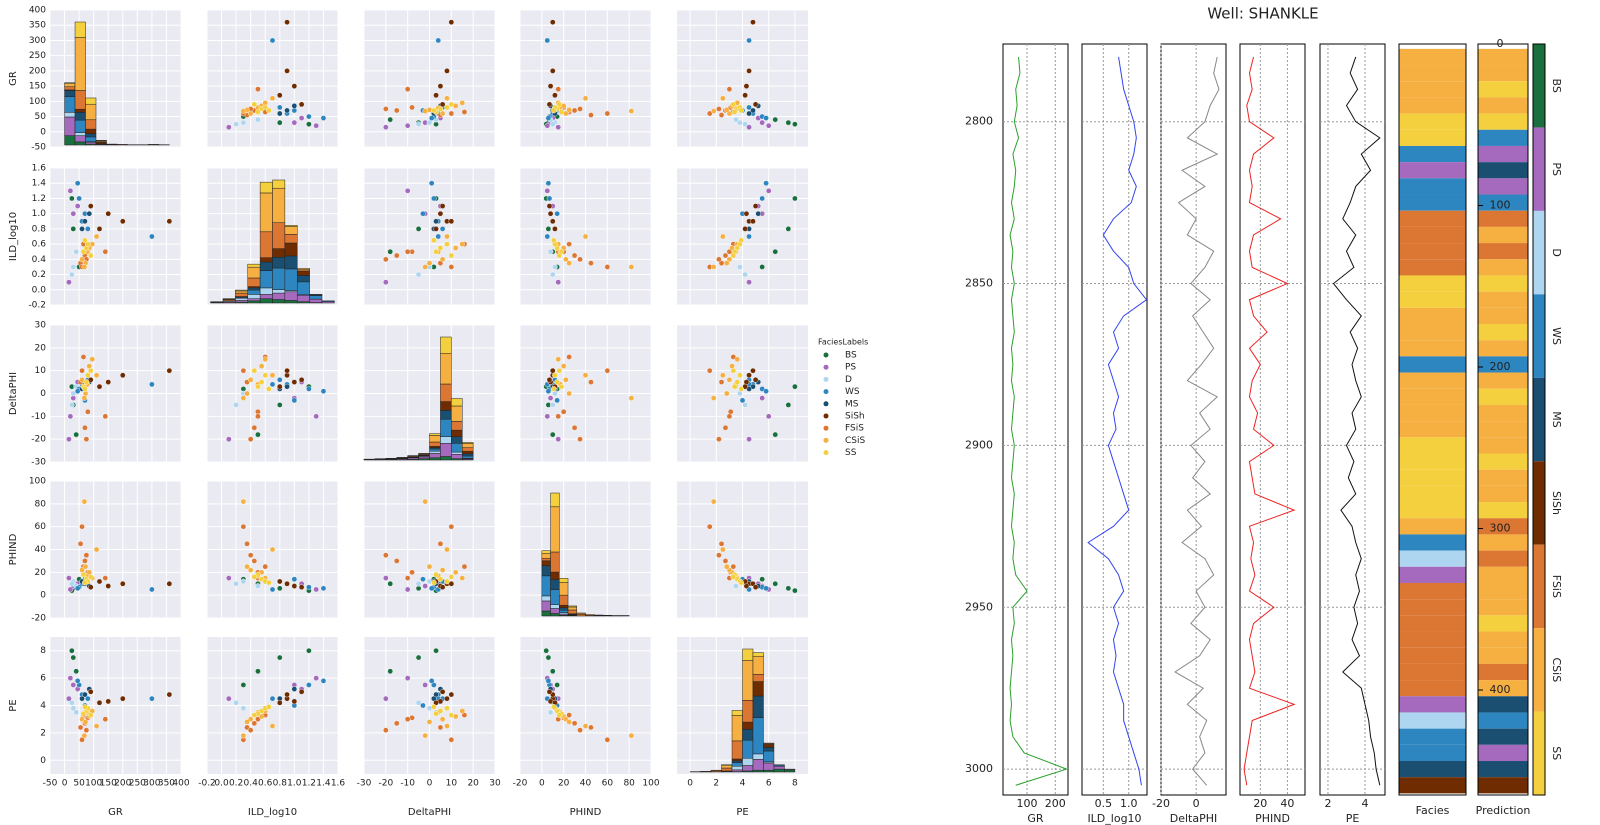 The width and height of the screenshot is (1600, 825). What do you see at coordinates (13, 78) in the screenshot?
I see `y-axis-label: GR` at bounding box center [13, 78].